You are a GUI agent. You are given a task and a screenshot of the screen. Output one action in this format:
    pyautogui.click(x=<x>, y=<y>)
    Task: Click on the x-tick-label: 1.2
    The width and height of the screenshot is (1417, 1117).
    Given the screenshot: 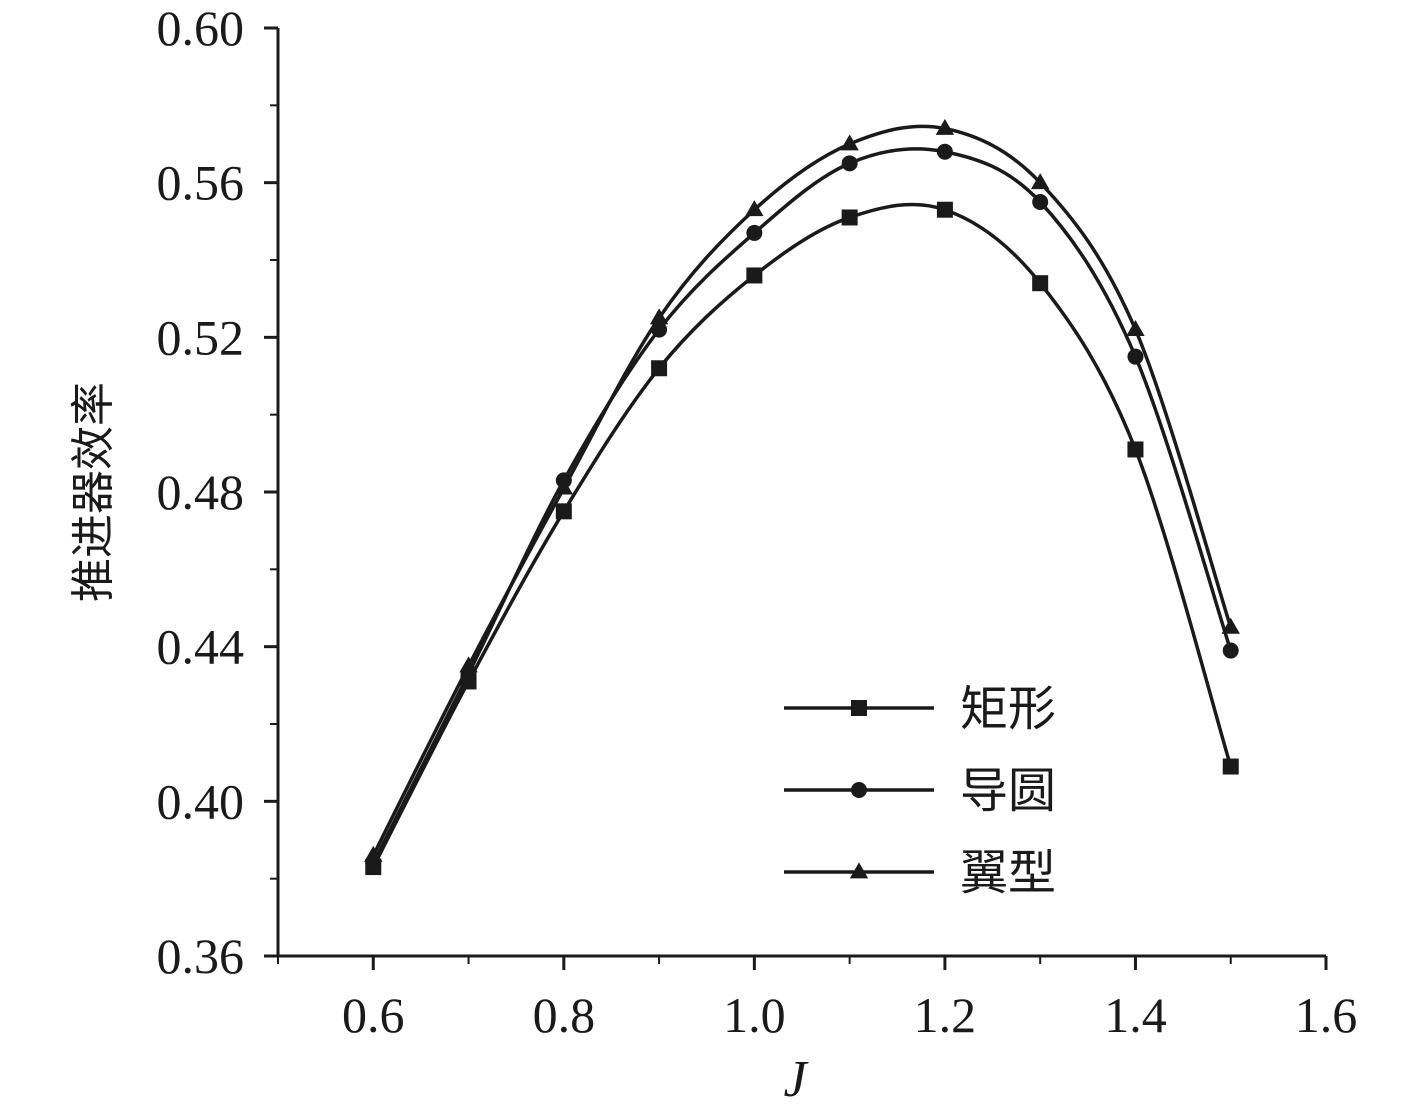 What is the action you would take?
    pyautogui.click(x=945, y=1015)
    